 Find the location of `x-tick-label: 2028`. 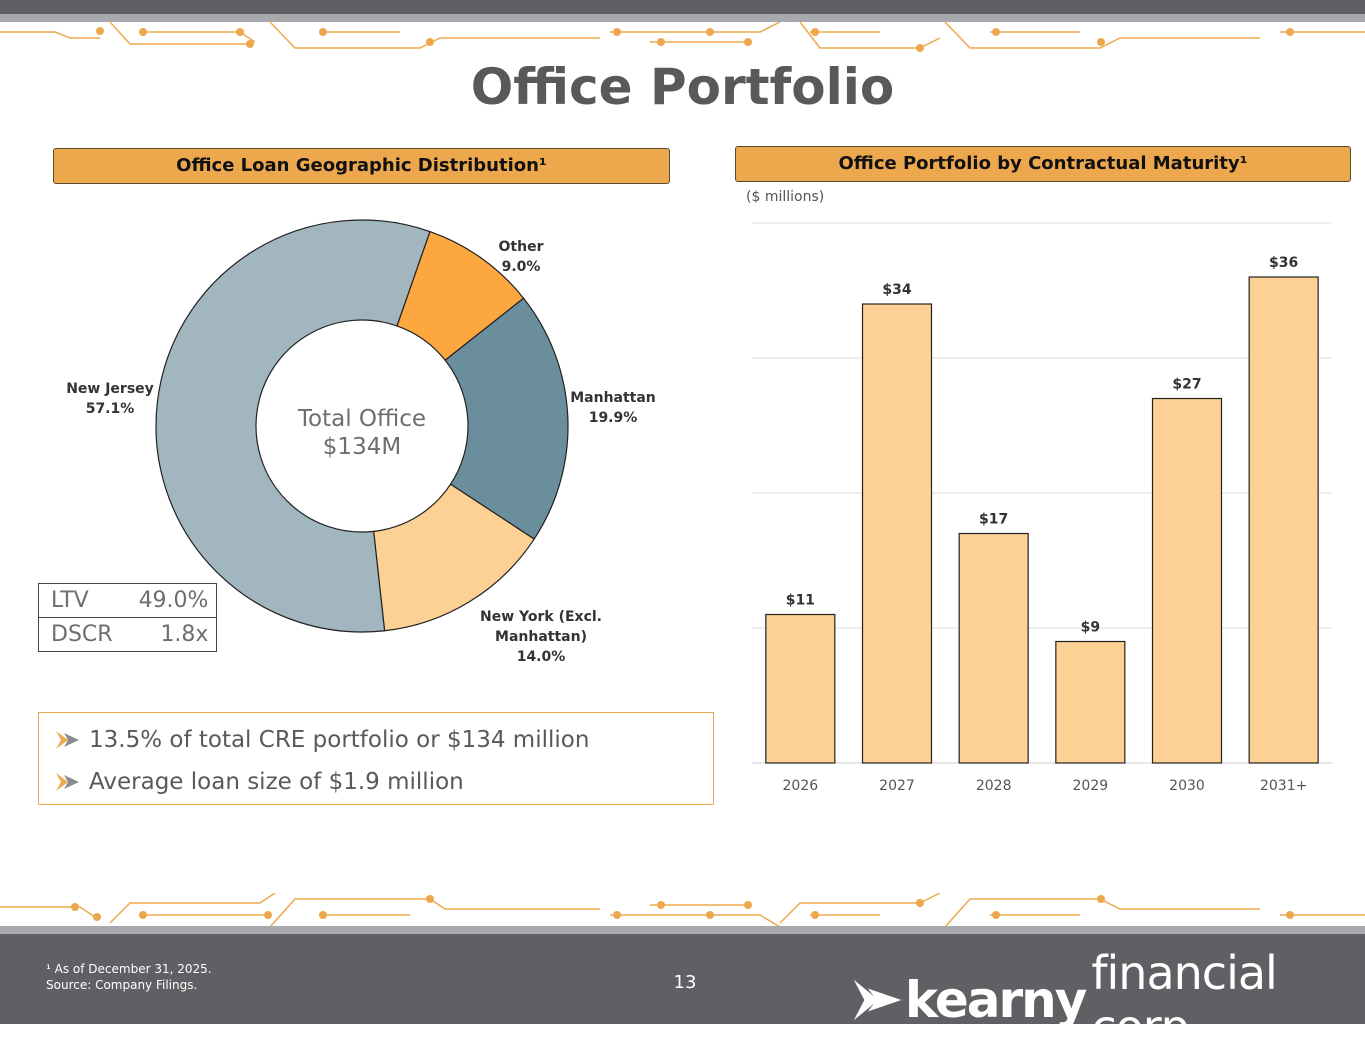

x-tick-label: 2028 is located at coordinates (994, 786).